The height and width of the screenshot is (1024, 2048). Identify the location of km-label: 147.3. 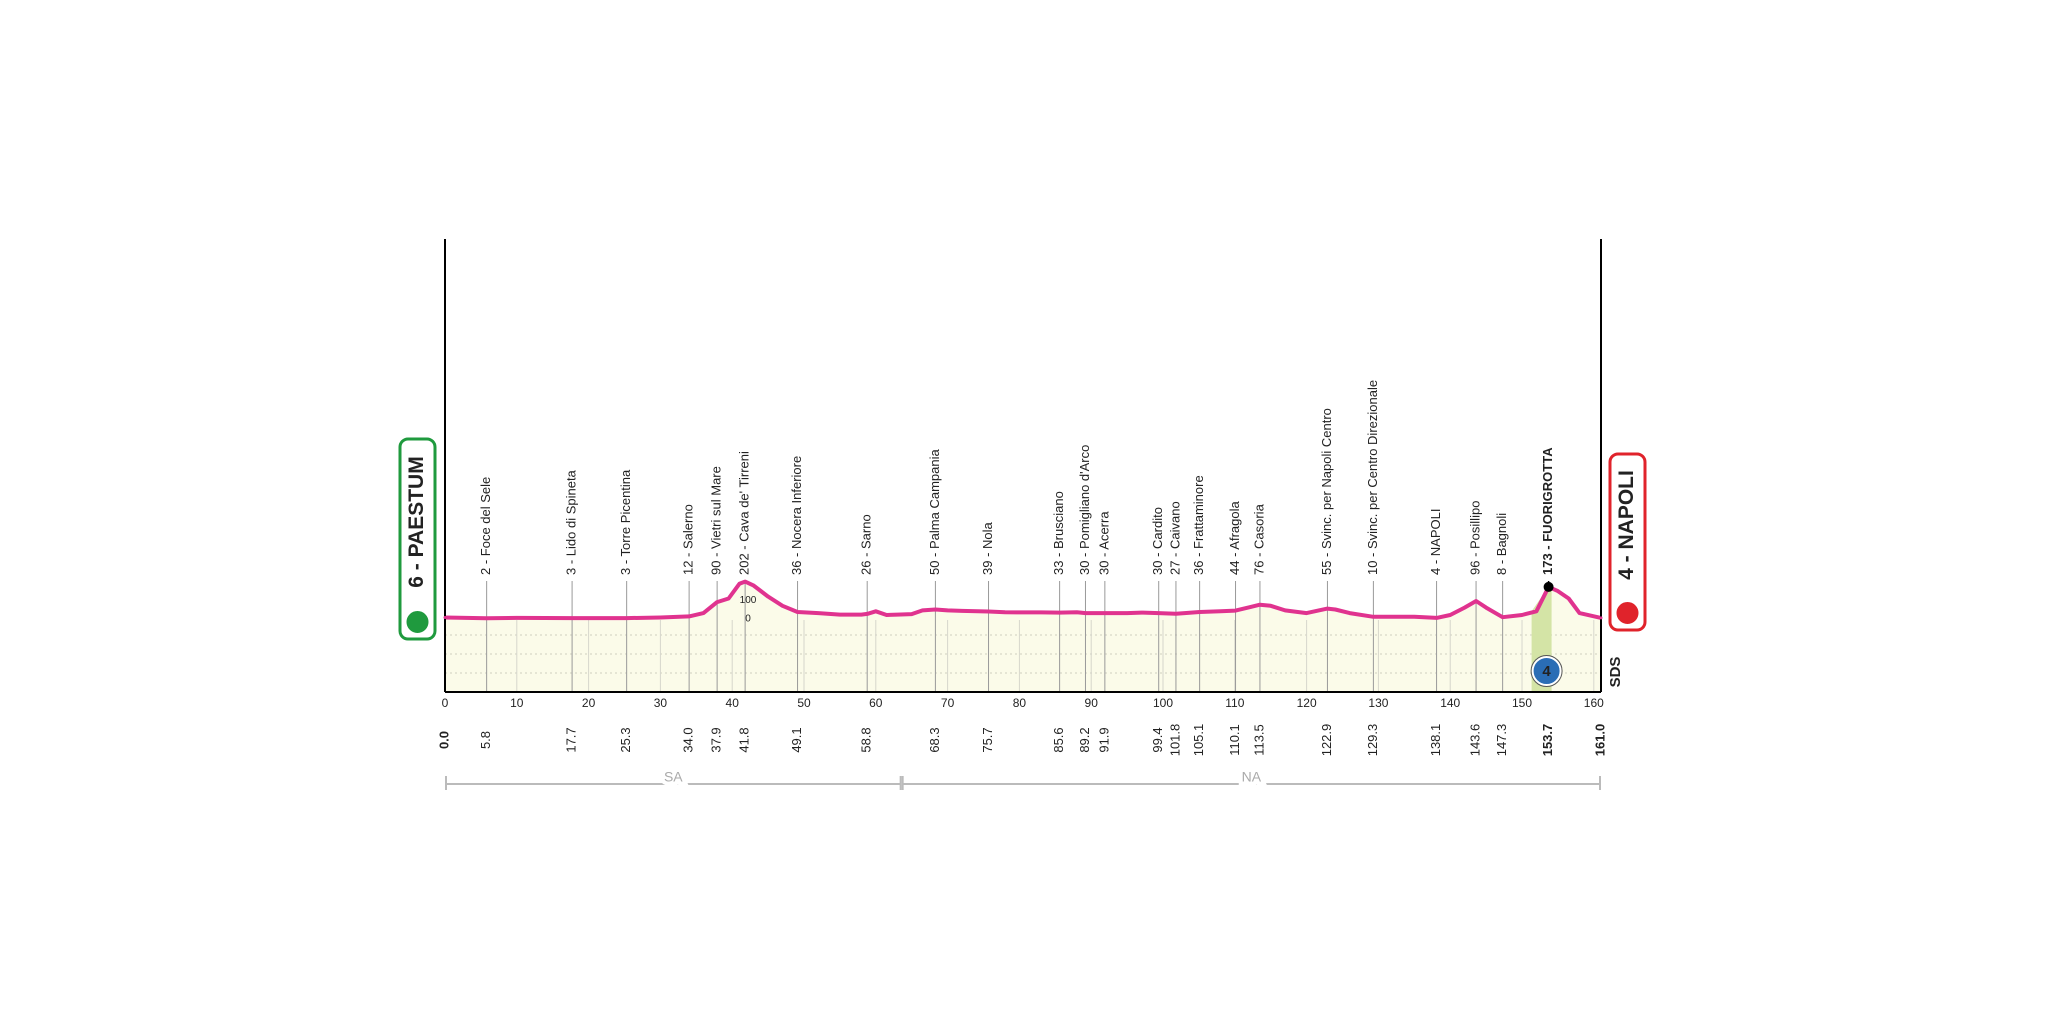
(1501, 740).